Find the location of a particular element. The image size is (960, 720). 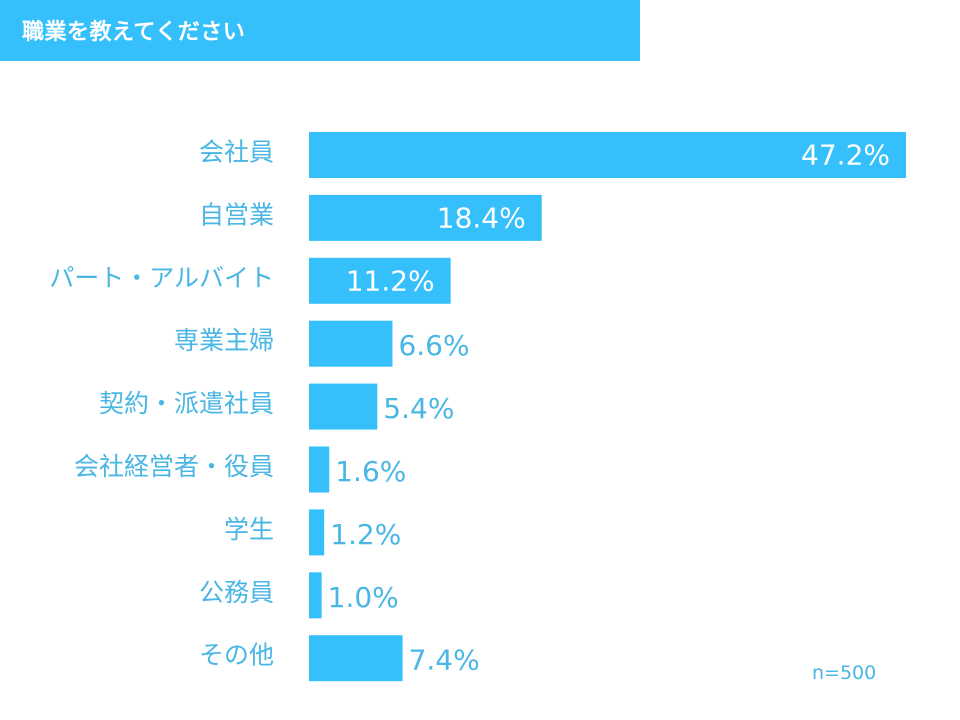

value-label-7: 1.2% is located at coordinates (365, 534).